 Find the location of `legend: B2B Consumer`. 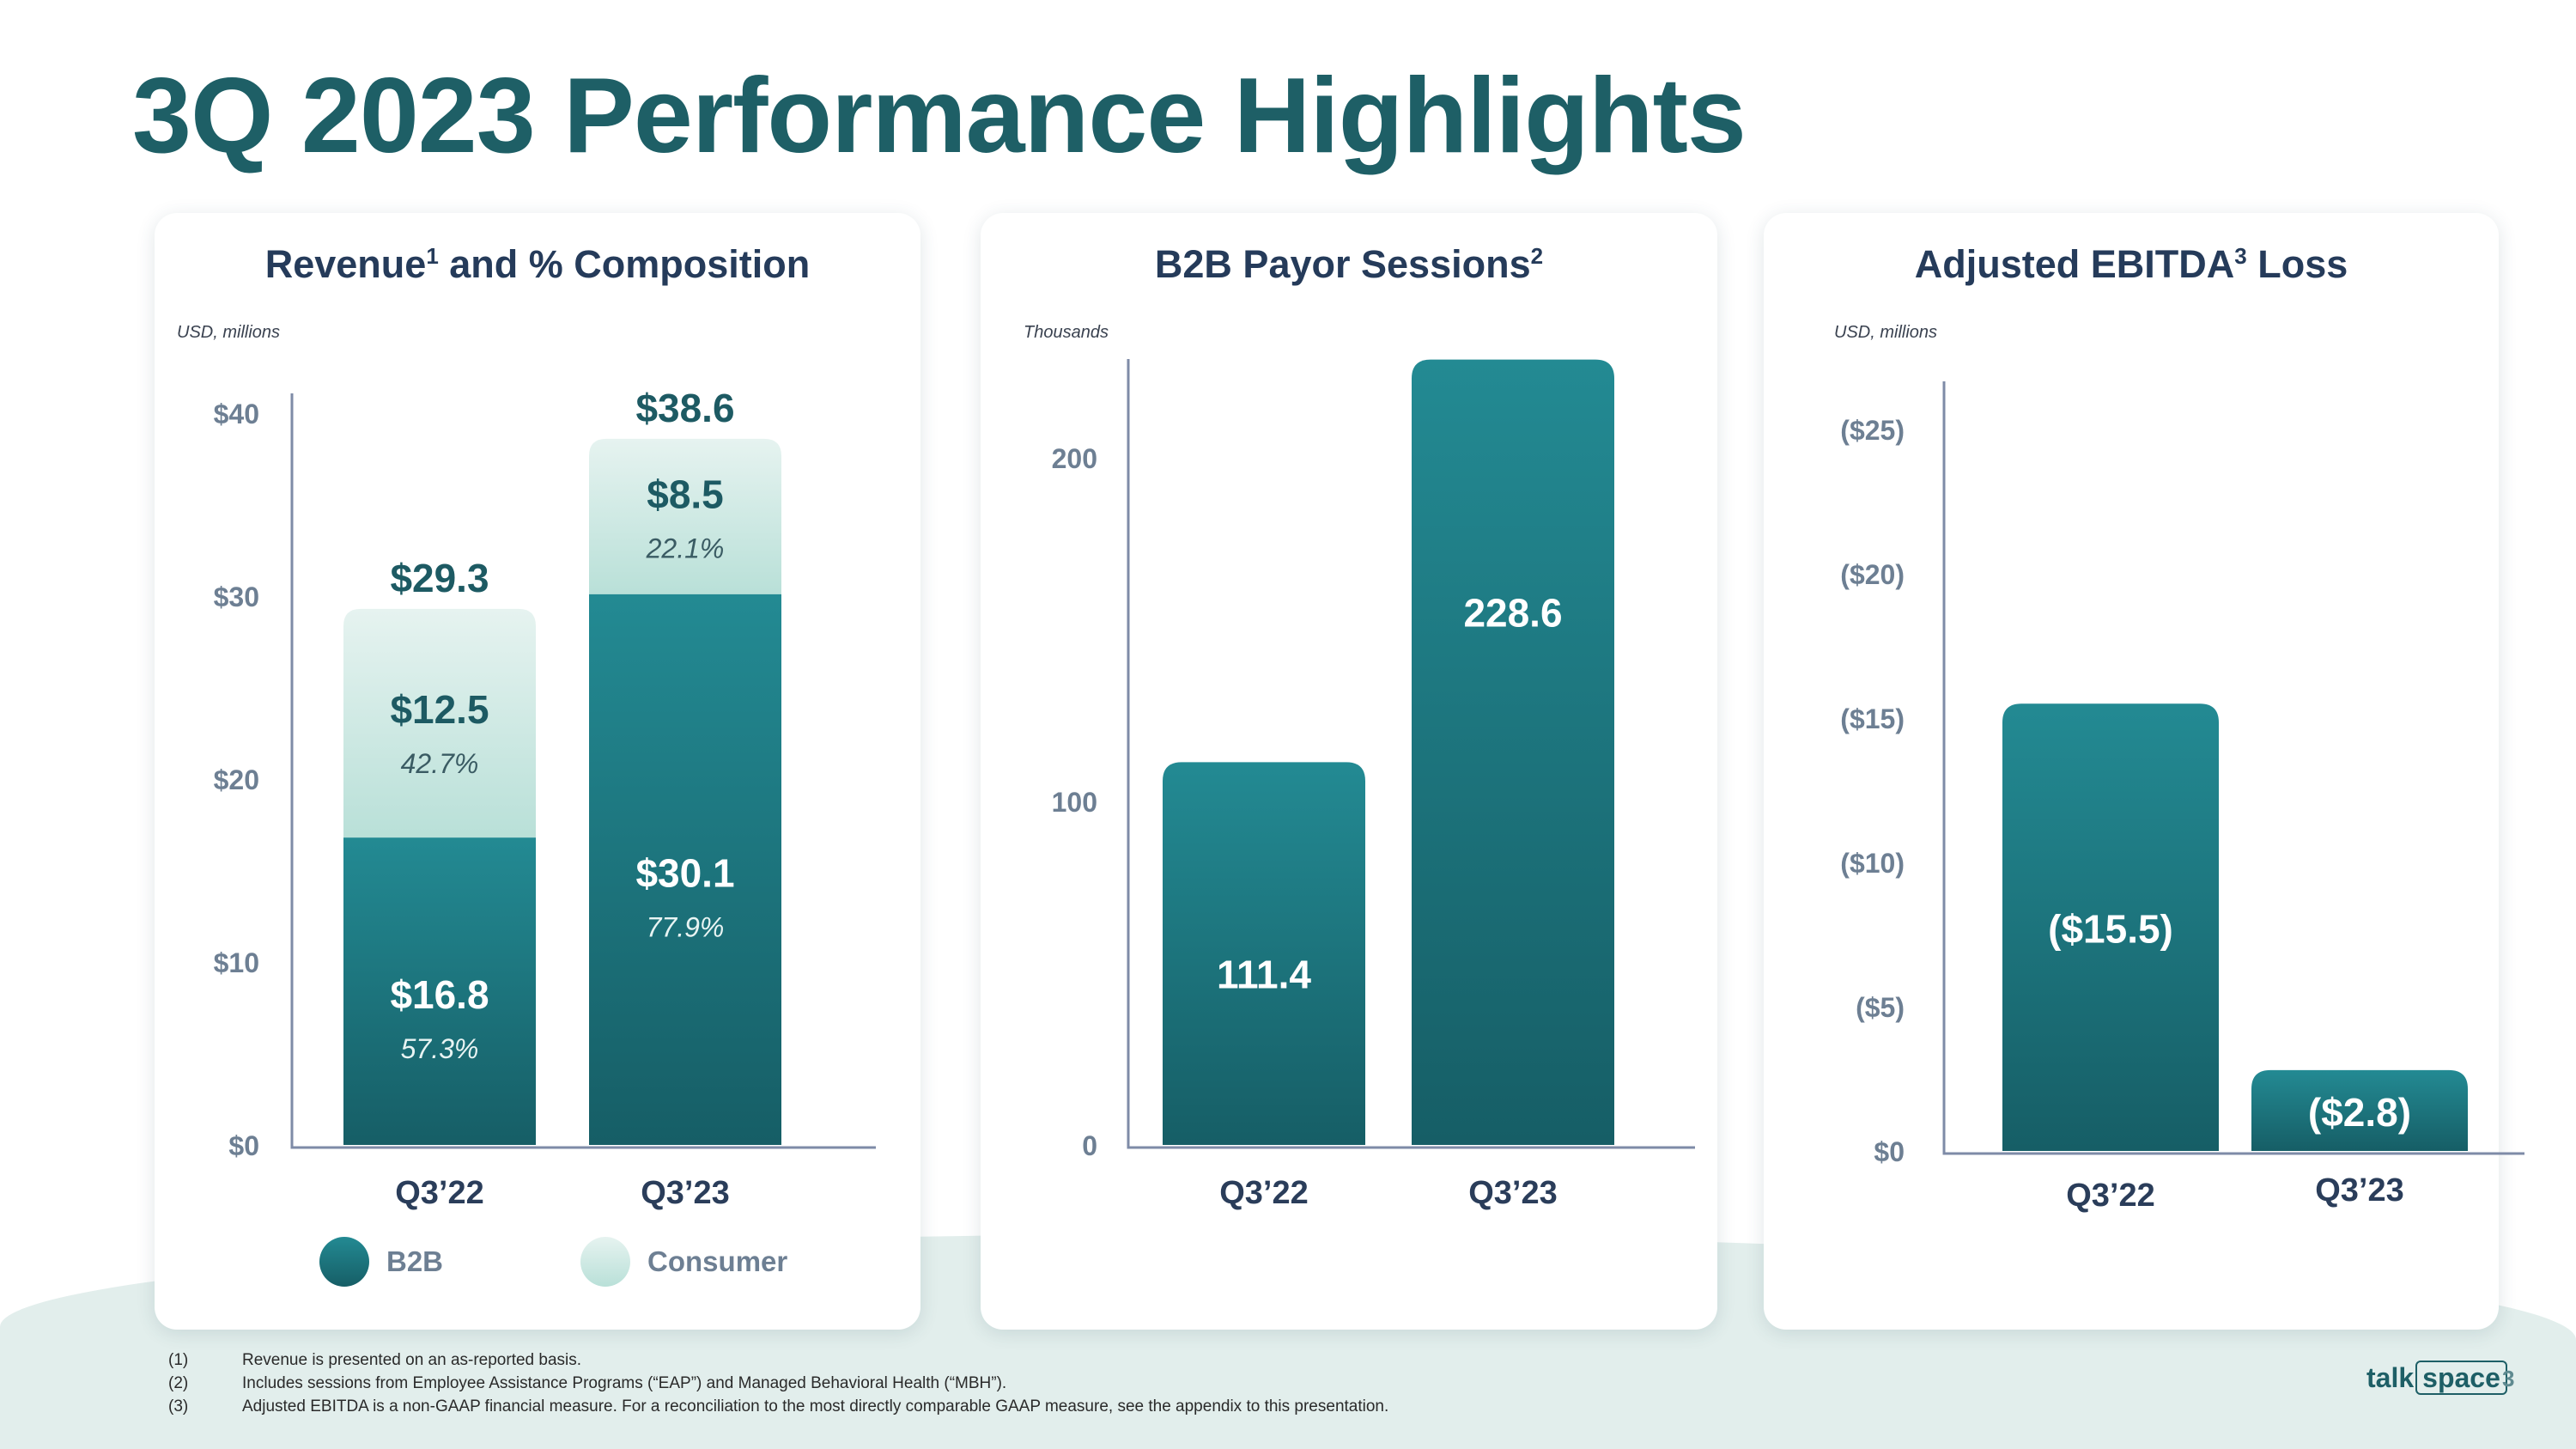

legend: B2B Consumer is located at coordinates (553, 1262).